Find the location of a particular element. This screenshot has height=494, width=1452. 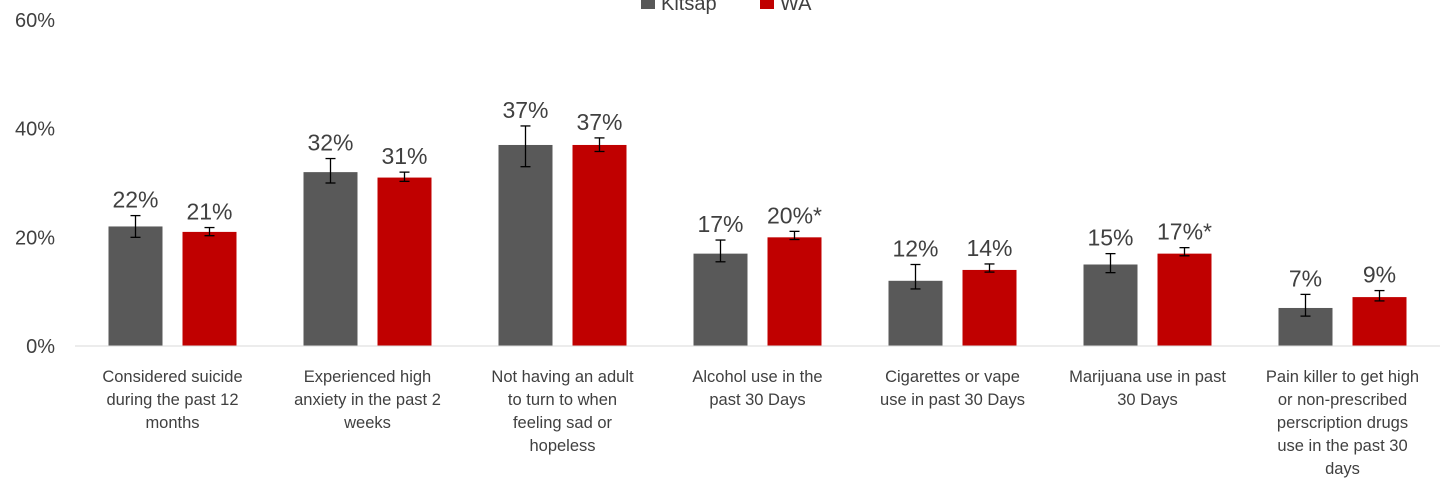

data-label-kitsap: 7% is located at coordinates (1305, 278).